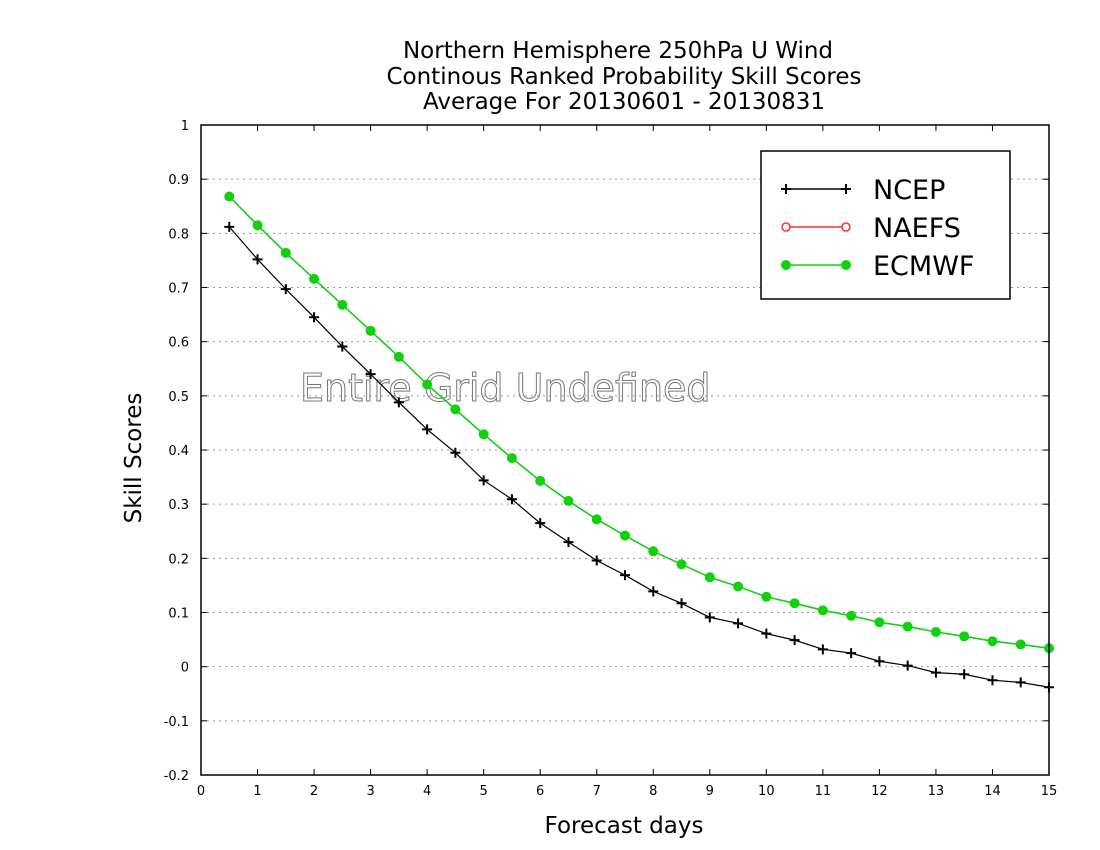  Describe the element at coordinates (597, 791) in the screenshot. I see `x-tick-label: 7` at that location.